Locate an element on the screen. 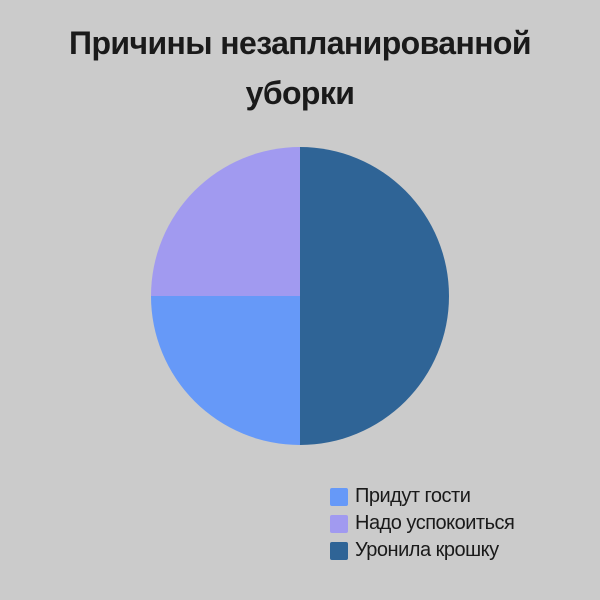 The width and height of the screenshot is (600, 600). legend-item: Надо успокоиться is located at coordinates (422, 523).